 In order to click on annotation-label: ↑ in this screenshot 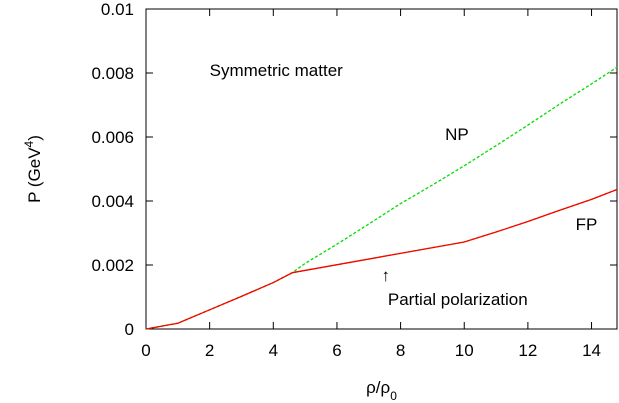, I will do `click(386, 275)`.